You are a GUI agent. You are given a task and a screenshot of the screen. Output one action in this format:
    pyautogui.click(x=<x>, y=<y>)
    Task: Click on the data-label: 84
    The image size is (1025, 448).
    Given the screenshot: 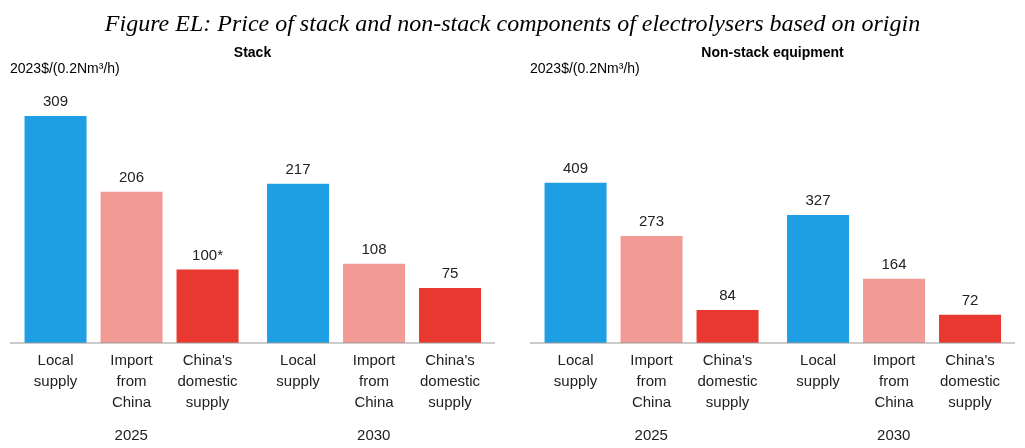 What is the action you would take?
    pyautogui.click(x=727, y=295)
    